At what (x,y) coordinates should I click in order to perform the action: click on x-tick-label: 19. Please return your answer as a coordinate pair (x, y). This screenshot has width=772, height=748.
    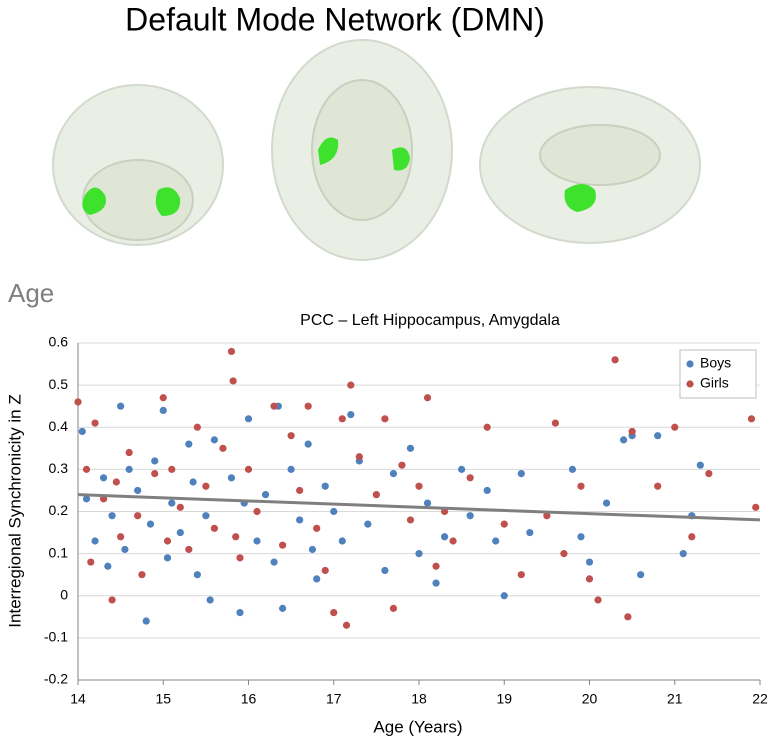
    Looking at the image, I should click on (504, 699).